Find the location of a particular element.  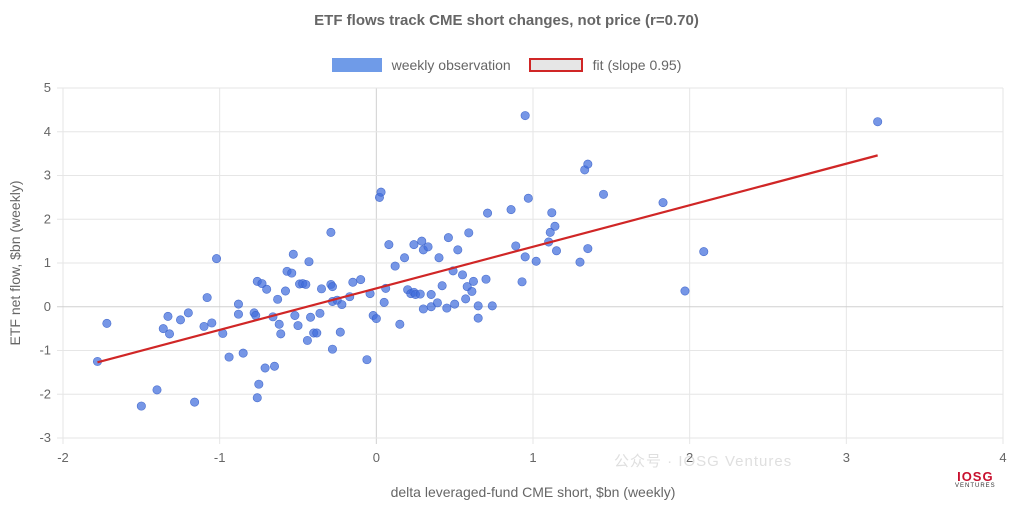

y-tick-label: -3 is located at coordinates (45, 437).